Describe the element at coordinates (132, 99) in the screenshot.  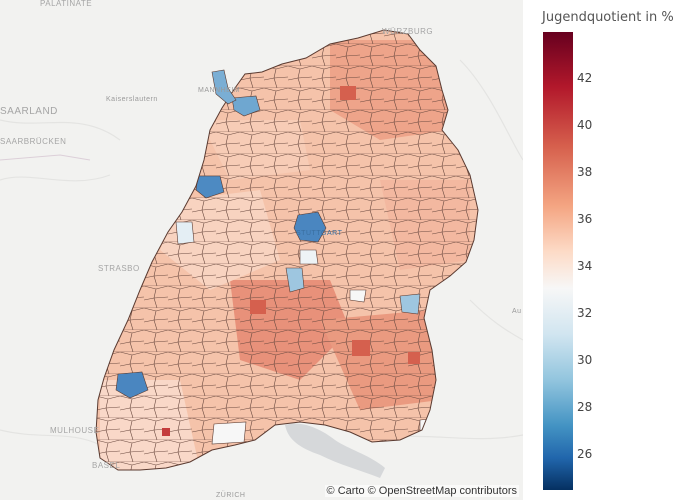
I see `city-label-kaiserslautern: Kaiserslautern` at that location.